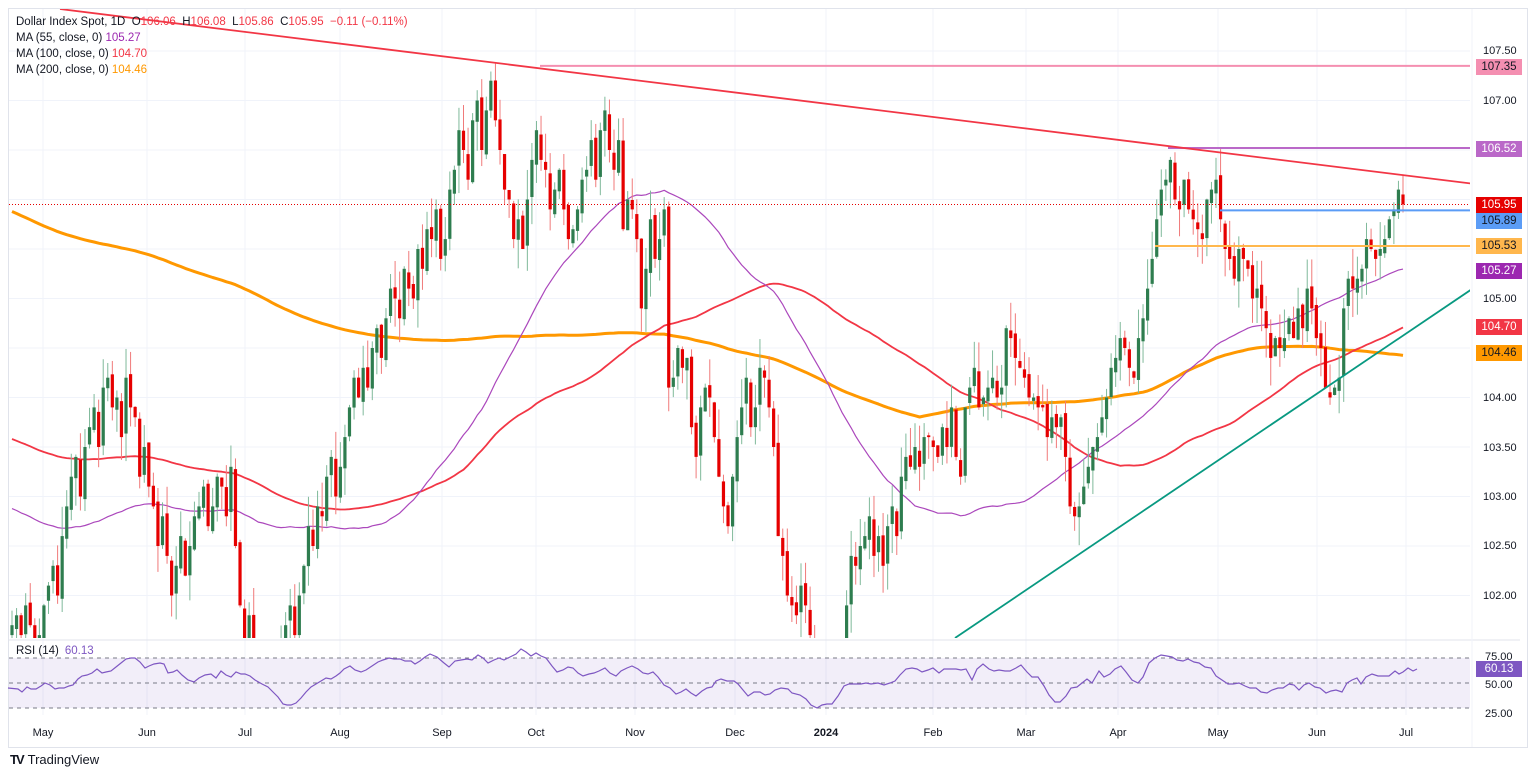  I want to click on price-tick: 104.00, so click(1500, 398).